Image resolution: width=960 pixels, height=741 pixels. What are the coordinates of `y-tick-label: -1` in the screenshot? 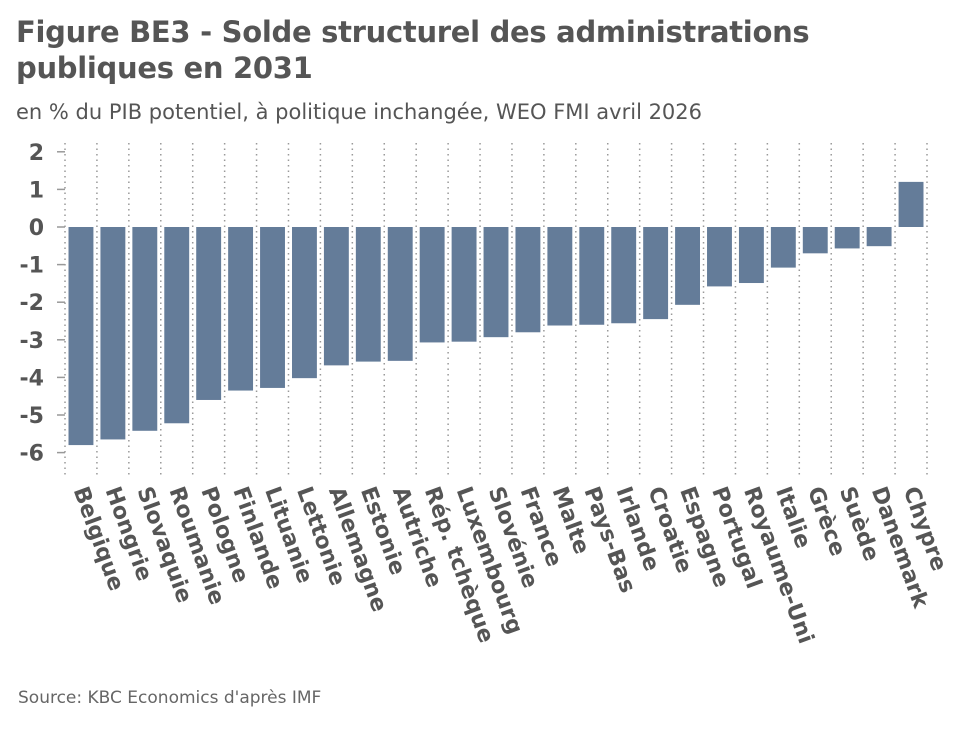 It's located at (32, 266).